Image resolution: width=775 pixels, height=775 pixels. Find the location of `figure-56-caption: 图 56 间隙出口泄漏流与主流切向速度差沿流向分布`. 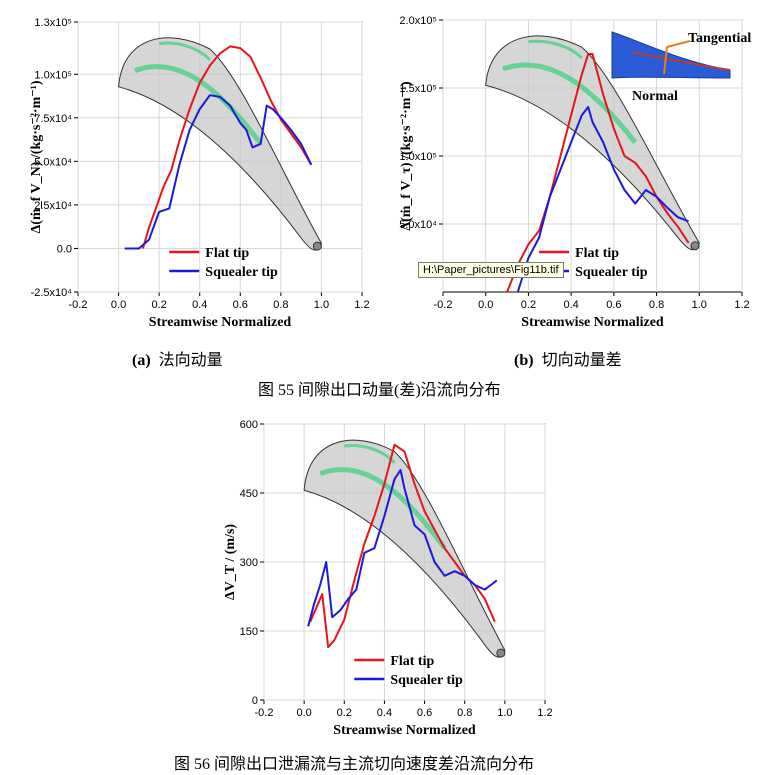

figure-56-caption: 图 56 间隙出口泄漏流与主流切向速度差沿流向分布 is located at coordinates (354, 764).